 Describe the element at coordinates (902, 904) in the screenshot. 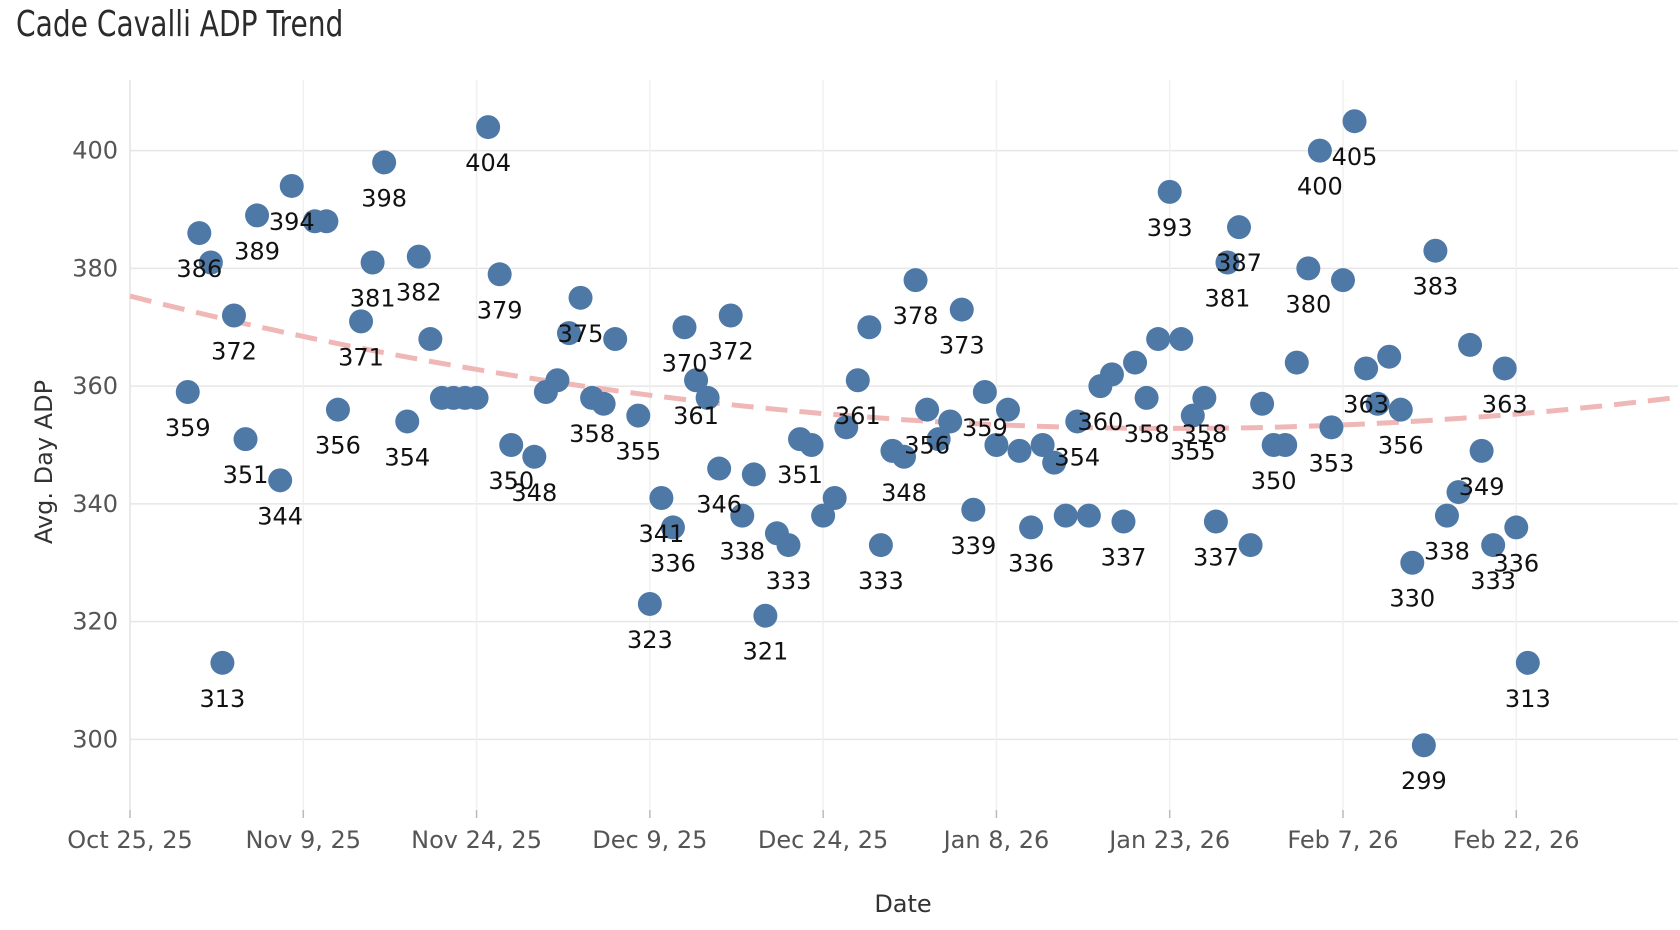

I see `x-axis-title: Date` at that location.